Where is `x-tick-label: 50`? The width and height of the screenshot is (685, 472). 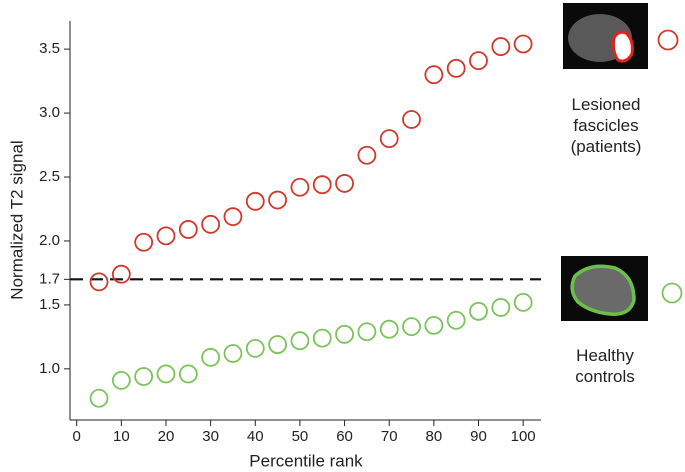 x-tick-label: 50 is located at coordinates (300, 436).